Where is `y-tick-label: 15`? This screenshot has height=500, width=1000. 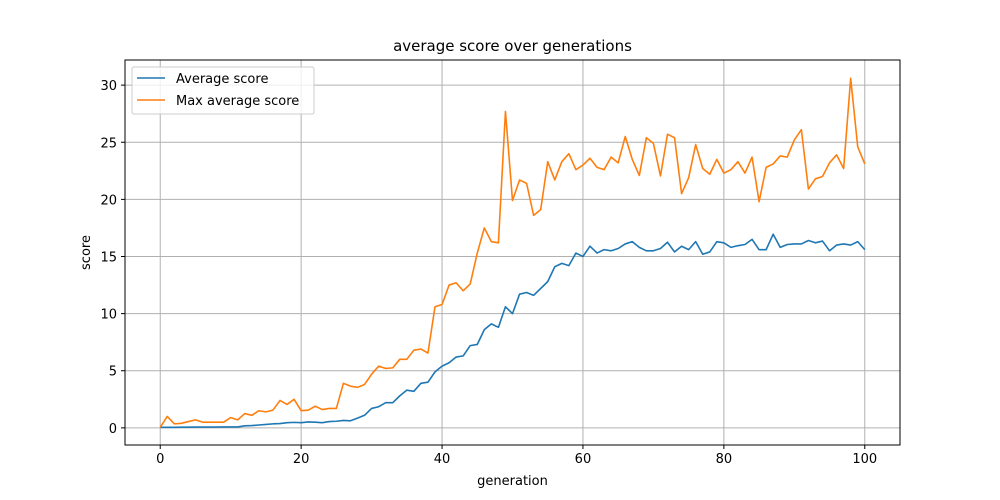 y-tick-label: 15 is located at coordinates (108, 257).